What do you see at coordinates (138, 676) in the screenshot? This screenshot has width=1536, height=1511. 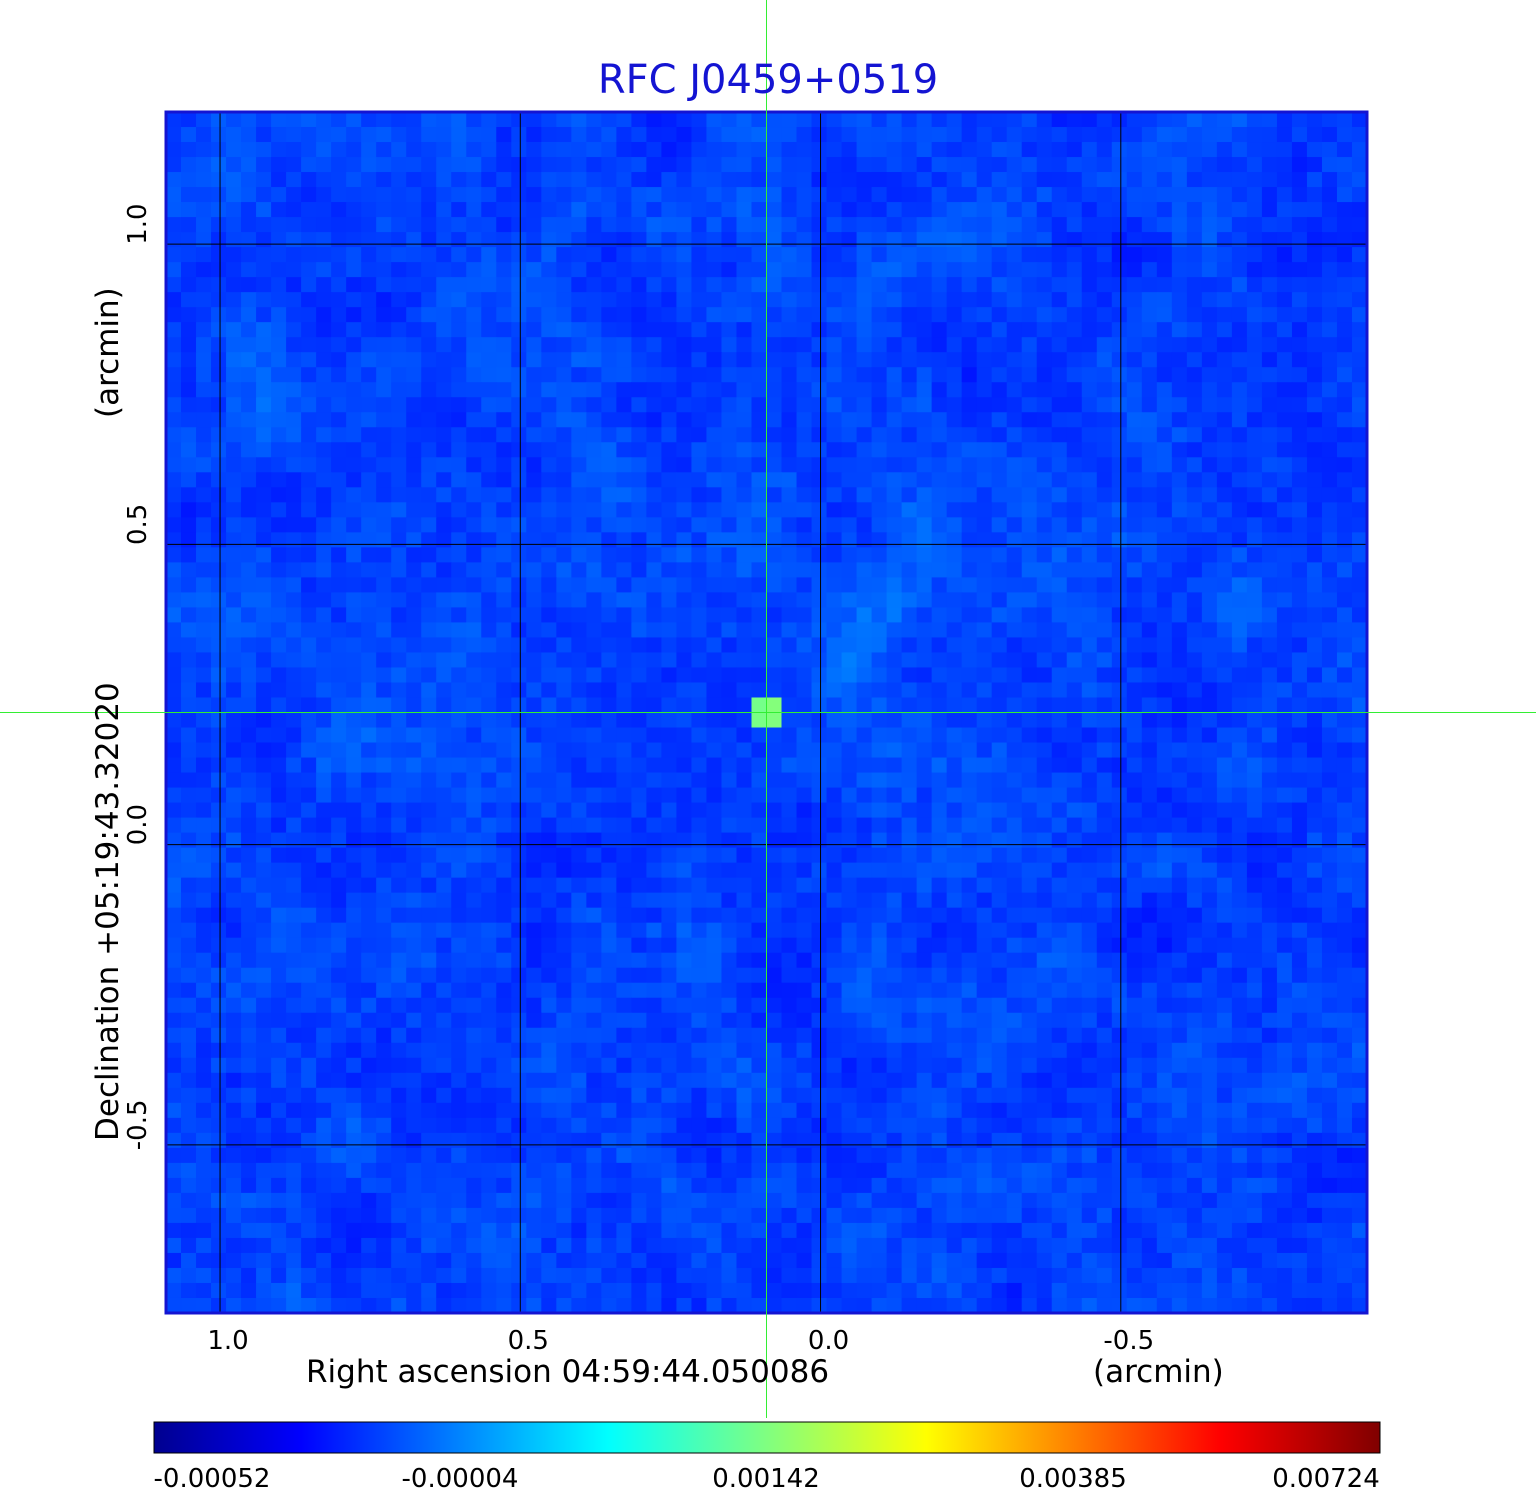 I see `y-tick-labels: 1.0 0.5 0.0 -0.5` at bounding box center [138, 676].